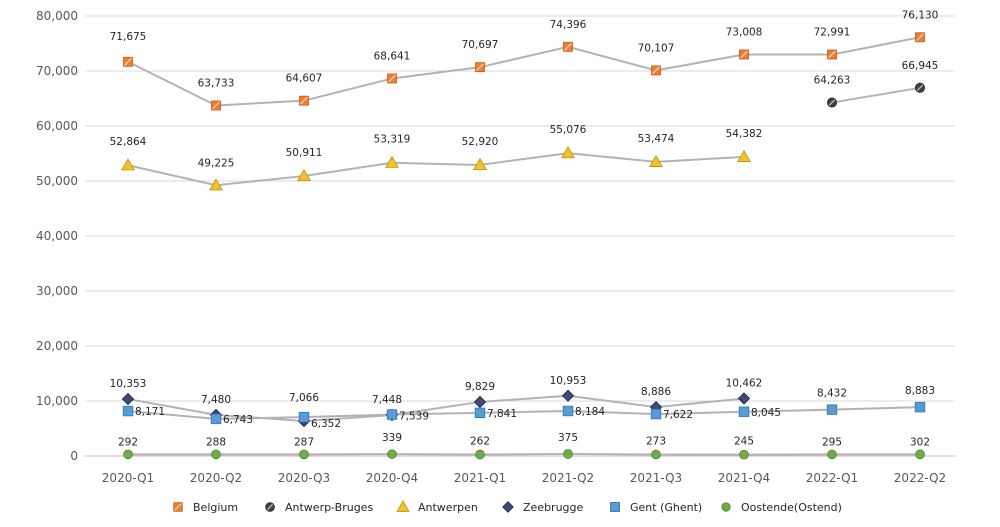  What do you see at coordinates (215, 507) in the screenshot?
I see `legend-label: Belgium` at bounding box center [215, 507].